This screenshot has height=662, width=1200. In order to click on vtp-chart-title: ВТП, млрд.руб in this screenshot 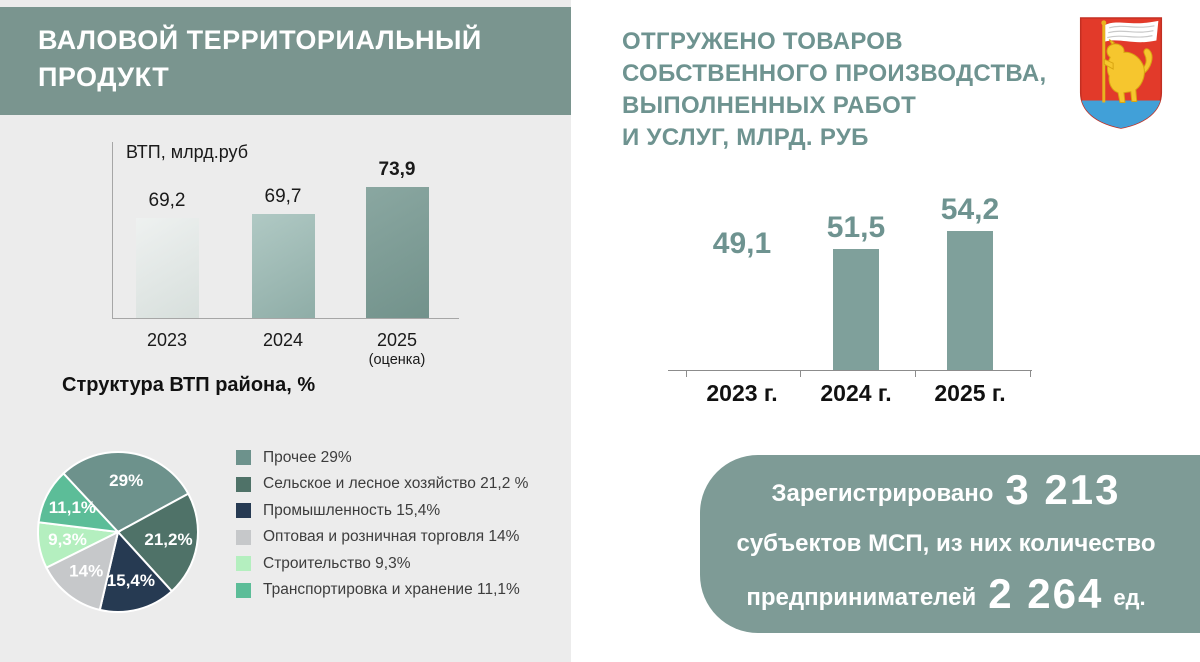, I will do `click(187, 152)`.